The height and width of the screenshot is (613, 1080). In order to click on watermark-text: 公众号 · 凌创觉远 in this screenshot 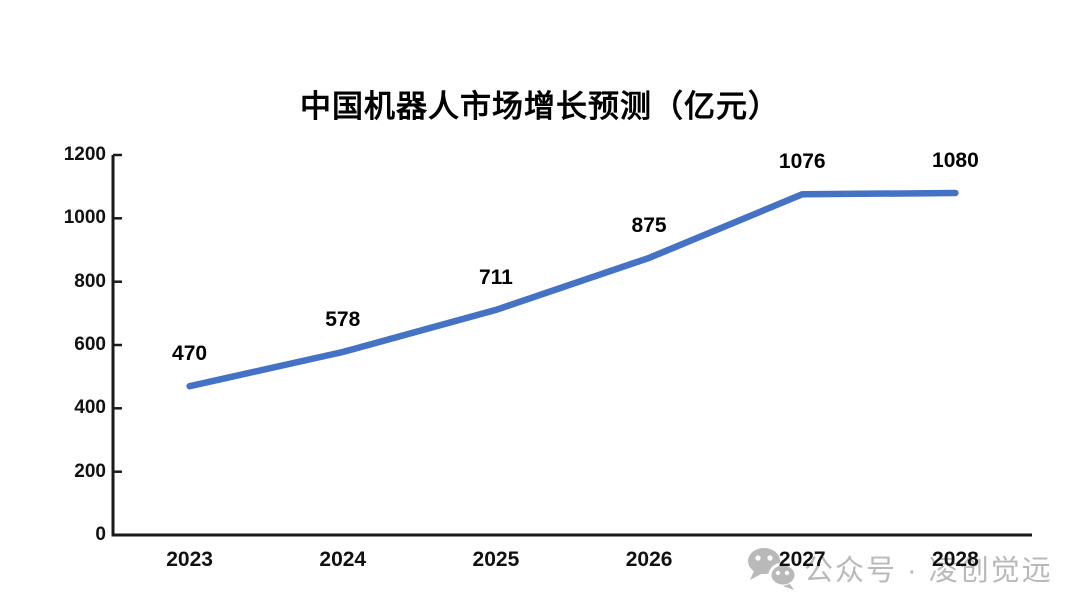, I will do `click(928, 571)`.